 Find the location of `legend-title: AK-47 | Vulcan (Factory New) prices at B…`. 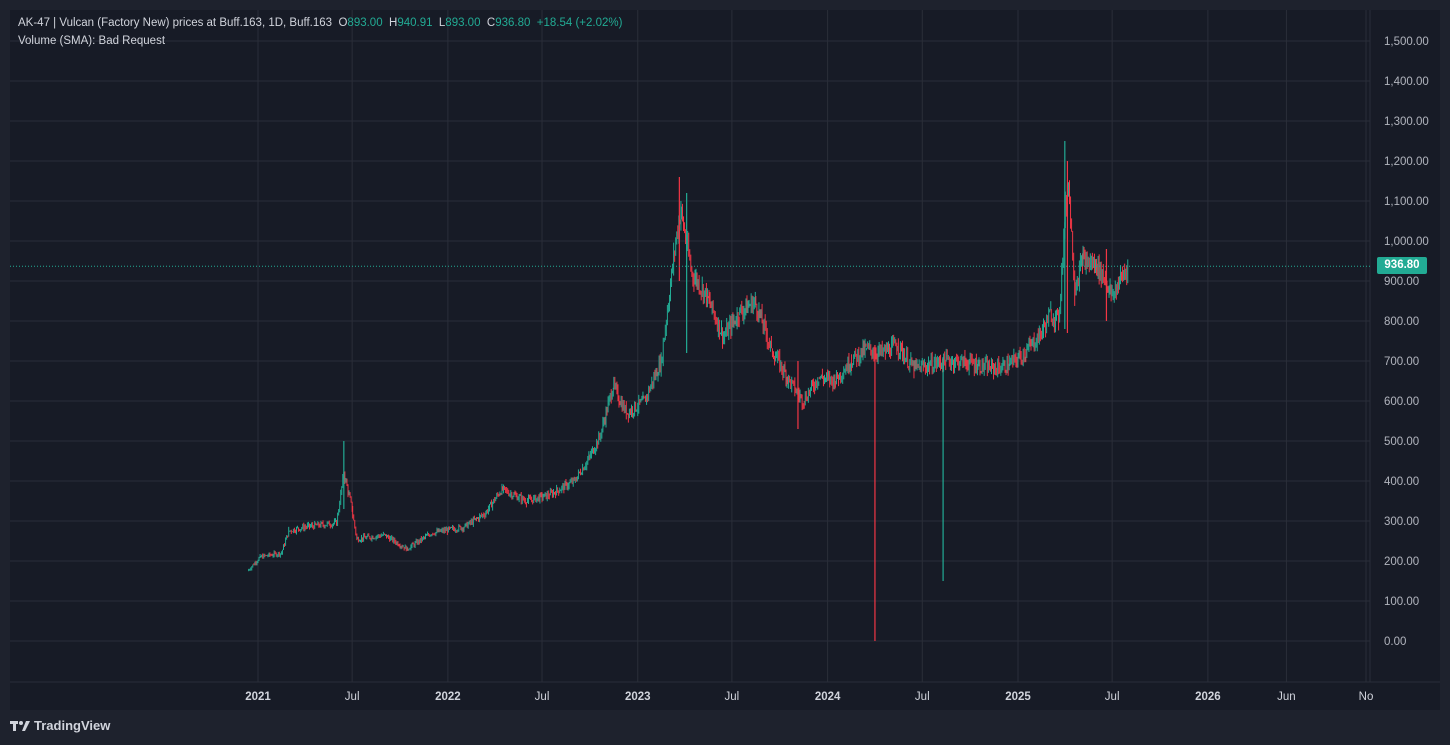

legend-title: AK-47 | Vulcan (Factory New) prices at B… is located at coordinates (175, 23).